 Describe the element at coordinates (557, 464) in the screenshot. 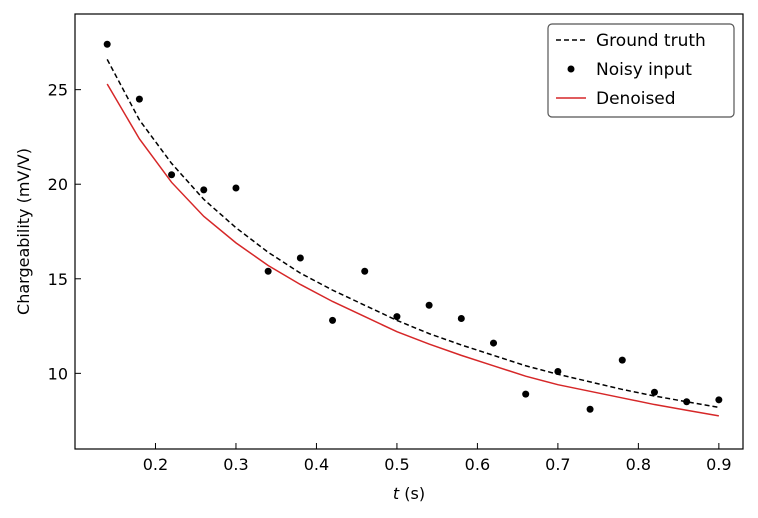

I see `x-tick-label-5: 0.7` at that location.